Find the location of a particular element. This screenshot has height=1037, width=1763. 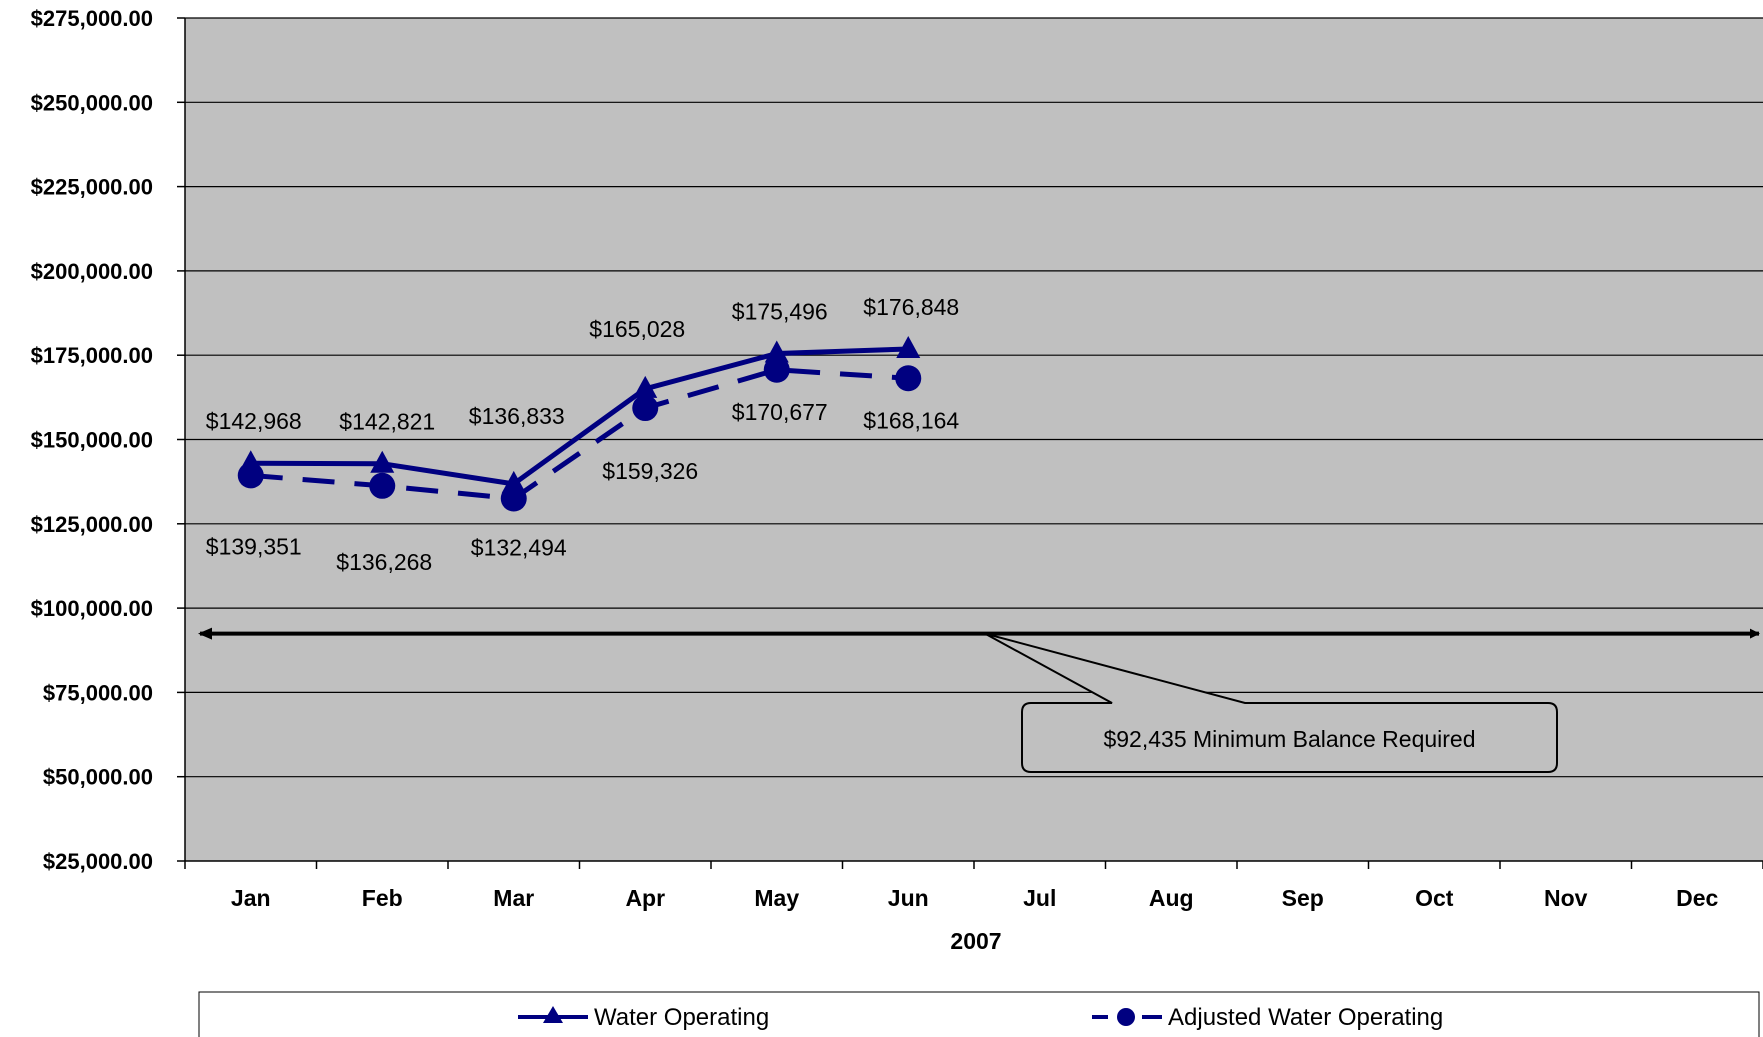

y-tick-label: $125,000.00 is located at coordinates (92, 524).